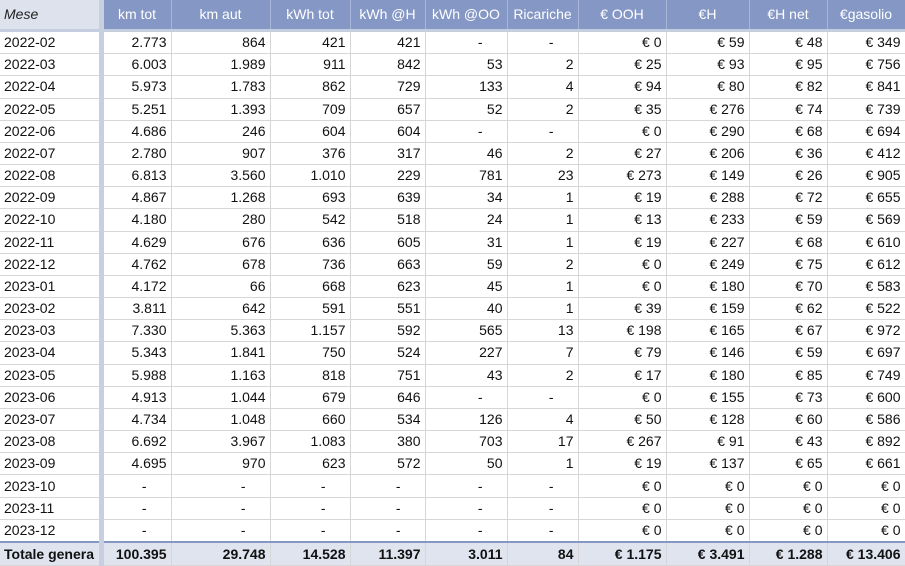  What do you see at coordinates (221, 464) in the screenshot?
I see `cell-km-aut: 970` at bounding box center [221, 464].